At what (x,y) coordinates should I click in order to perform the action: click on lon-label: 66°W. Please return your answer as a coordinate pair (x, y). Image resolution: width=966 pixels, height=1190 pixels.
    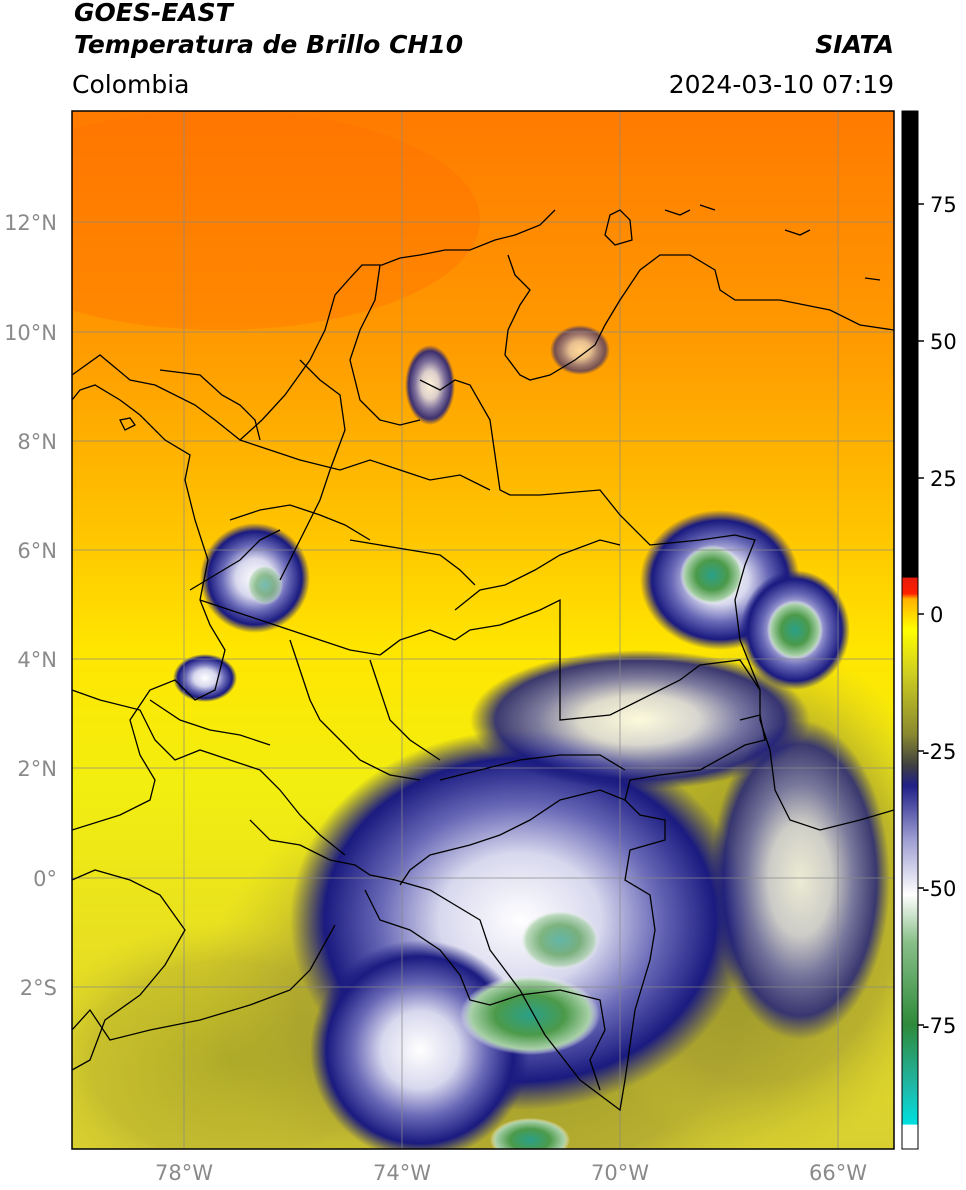
    Looking at the image, I should click on (838, 1173).